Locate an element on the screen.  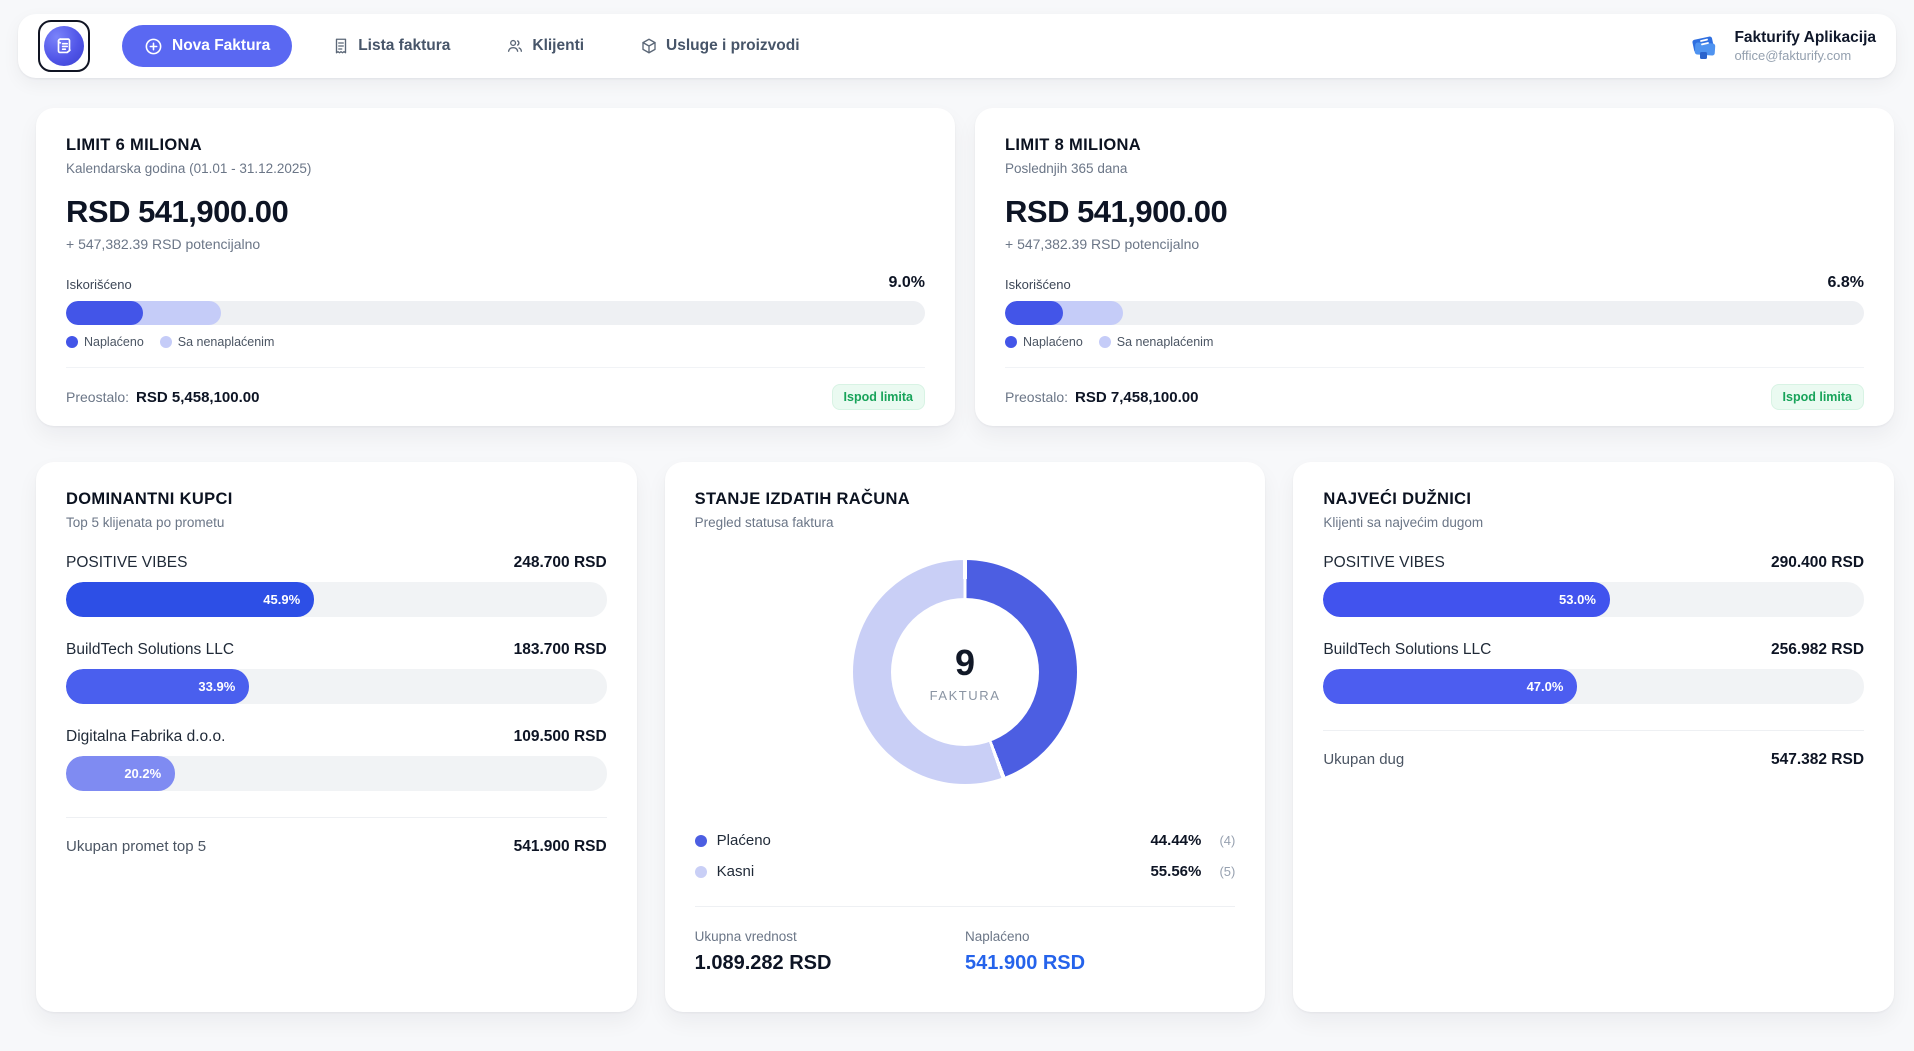
total-label: Ukupan dug is located at coordinates (1364, 759).